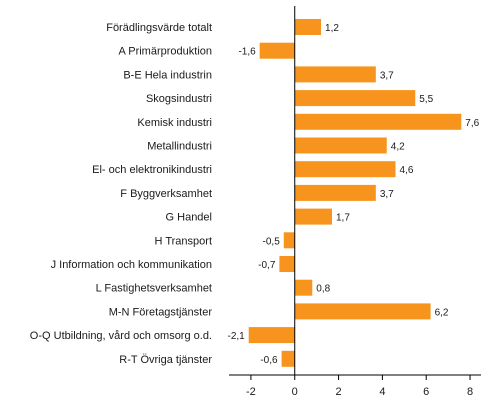  What do you see at coordinates (426, 392) in the screenshot?
I see `x-tick-label: 6` at bounding box center [426, 392].